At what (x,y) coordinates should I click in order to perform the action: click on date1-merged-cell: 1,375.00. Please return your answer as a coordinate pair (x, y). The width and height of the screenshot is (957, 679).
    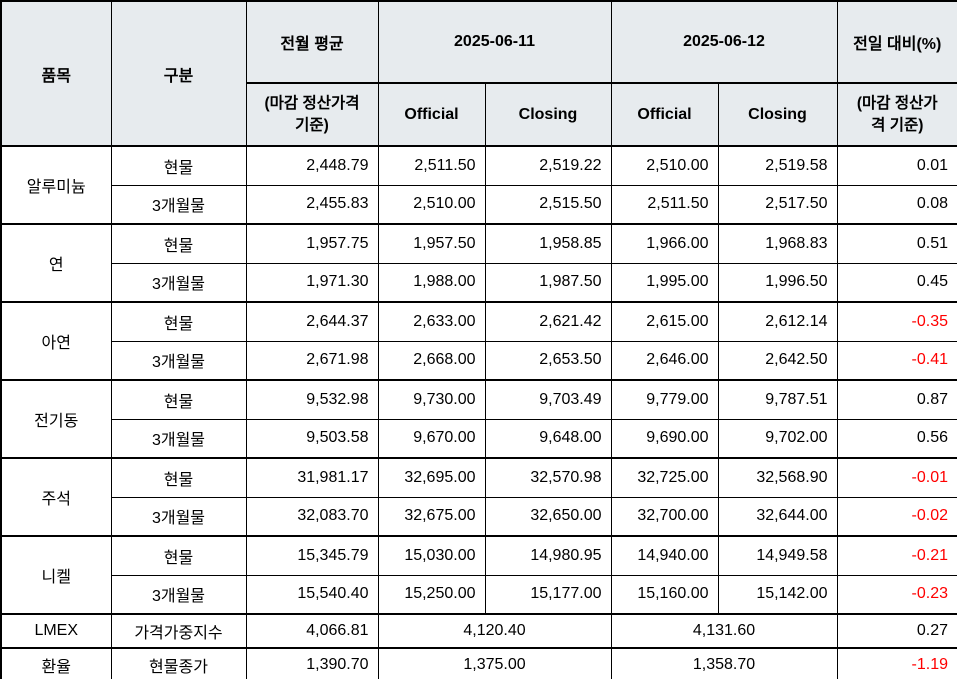
    Looking at the image, I should click on (494, 663).